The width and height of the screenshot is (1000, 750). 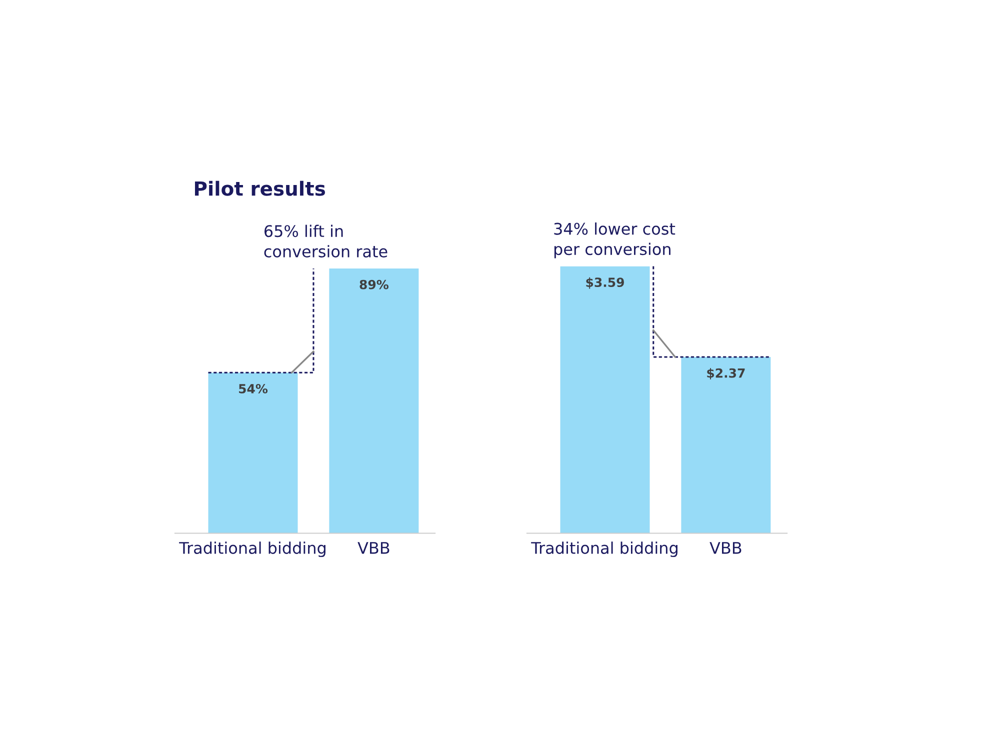 I want to click on chart-title: Pilot results, so click(x=260, y=188).